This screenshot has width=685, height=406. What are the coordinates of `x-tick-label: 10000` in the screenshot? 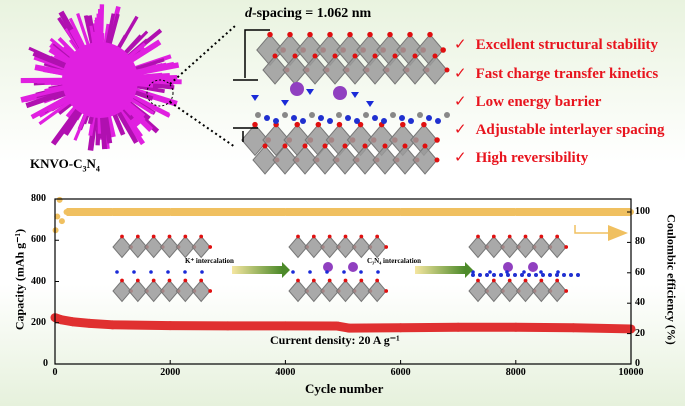 It's located at (631, 372).